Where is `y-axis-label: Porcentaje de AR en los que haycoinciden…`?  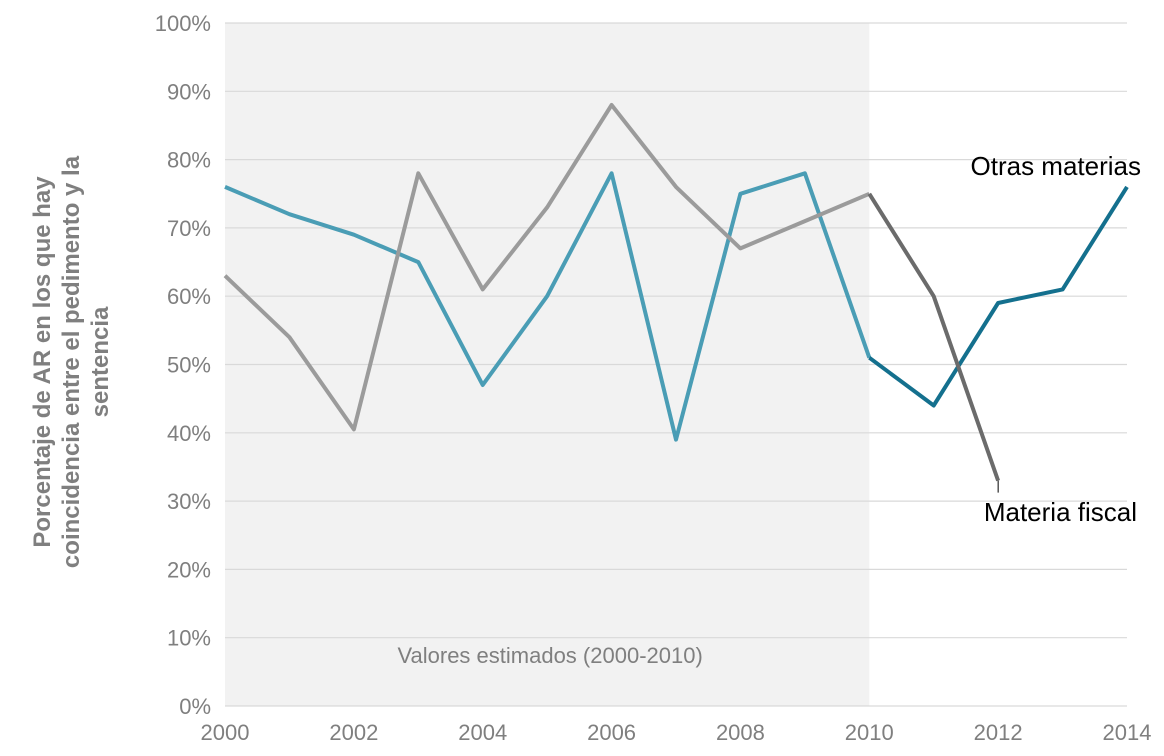
y-axis-label: Porcentaje de AR en los que haycoinciden… is located at coordinates (71, 361).